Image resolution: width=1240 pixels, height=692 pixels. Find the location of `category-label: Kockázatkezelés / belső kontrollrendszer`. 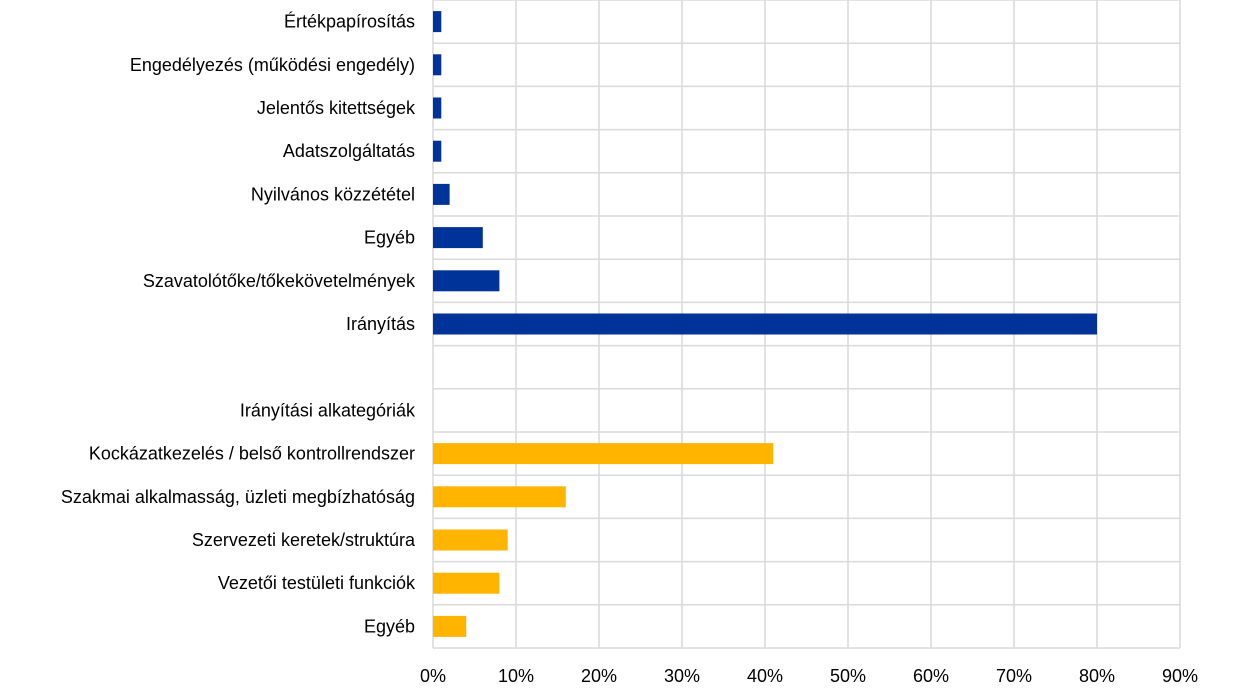

category-label: Kockázatkezelés / belső kontrollrendszer is located at coordinates (252, 454).